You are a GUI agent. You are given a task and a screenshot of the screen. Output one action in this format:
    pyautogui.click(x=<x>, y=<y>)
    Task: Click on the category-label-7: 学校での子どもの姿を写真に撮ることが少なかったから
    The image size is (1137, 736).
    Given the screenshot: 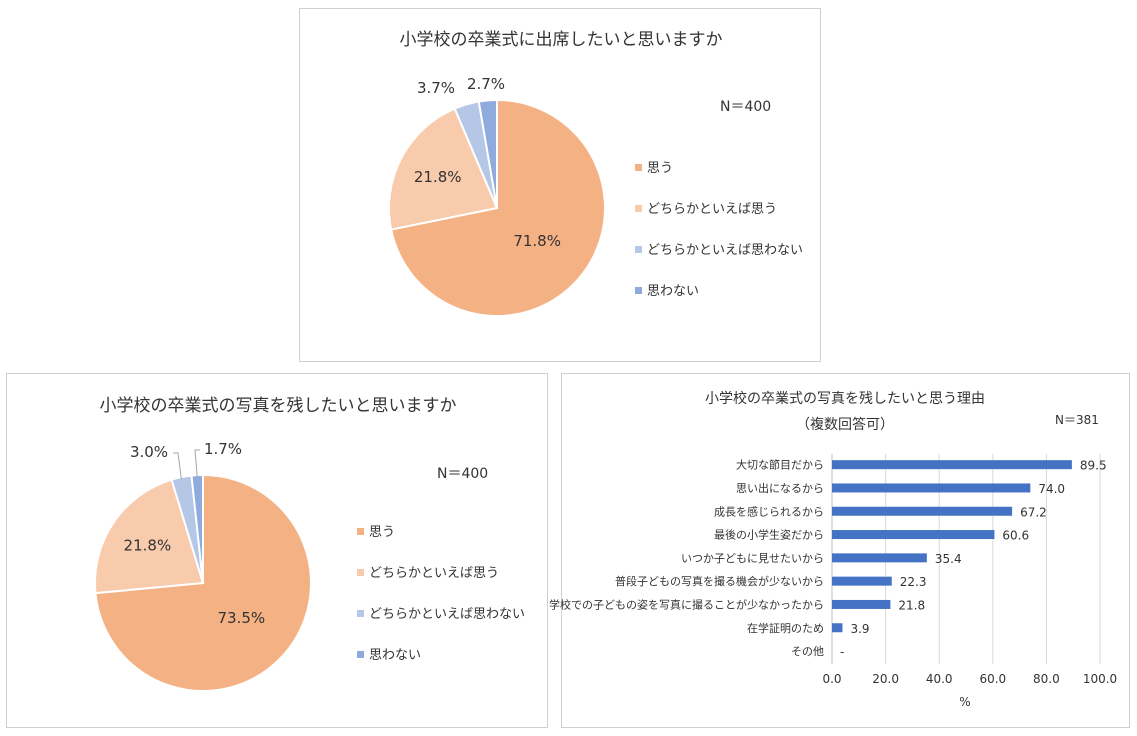 What is the action you would take?
    pyautogui.click(x=686, y=604)
    